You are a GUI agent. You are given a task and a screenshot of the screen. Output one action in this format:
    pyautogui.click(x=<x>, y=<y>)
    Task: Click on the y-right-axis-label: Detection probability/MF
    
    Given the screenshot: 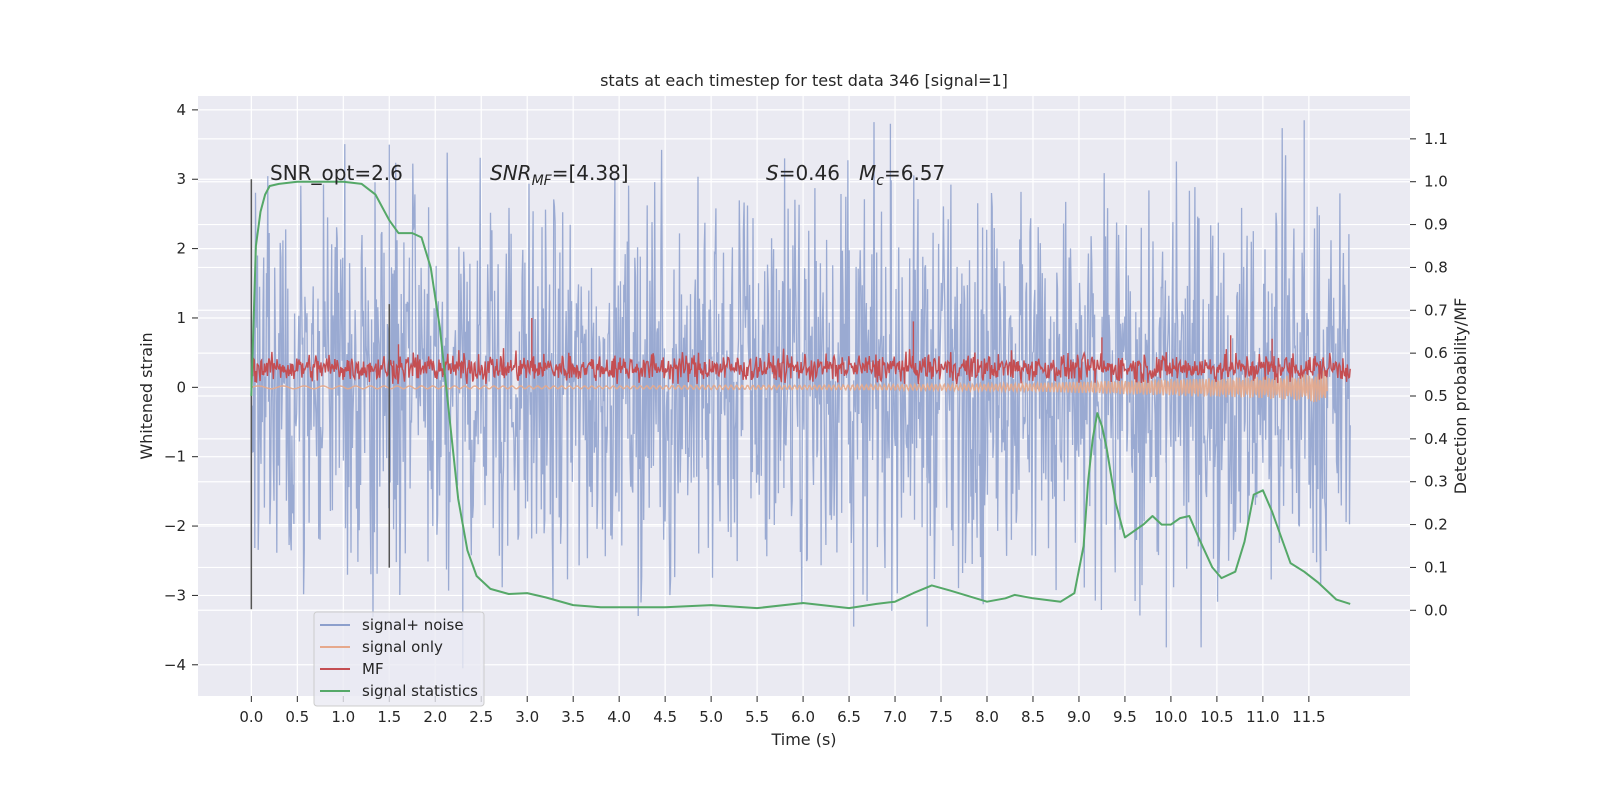 What is the action you would take?
    pyautogui.click(x=1460, y=396)
    